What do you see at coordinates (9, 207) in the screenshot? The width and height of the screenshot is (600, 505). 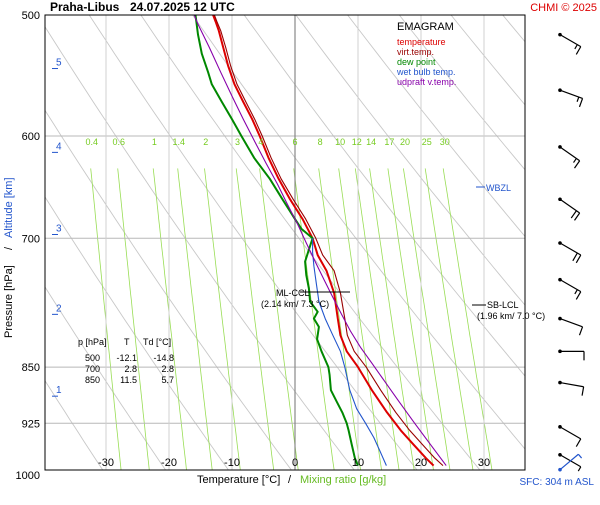 I see `y-axis-label-altitude: Altitude [km]` at bounding box center [9, 207].